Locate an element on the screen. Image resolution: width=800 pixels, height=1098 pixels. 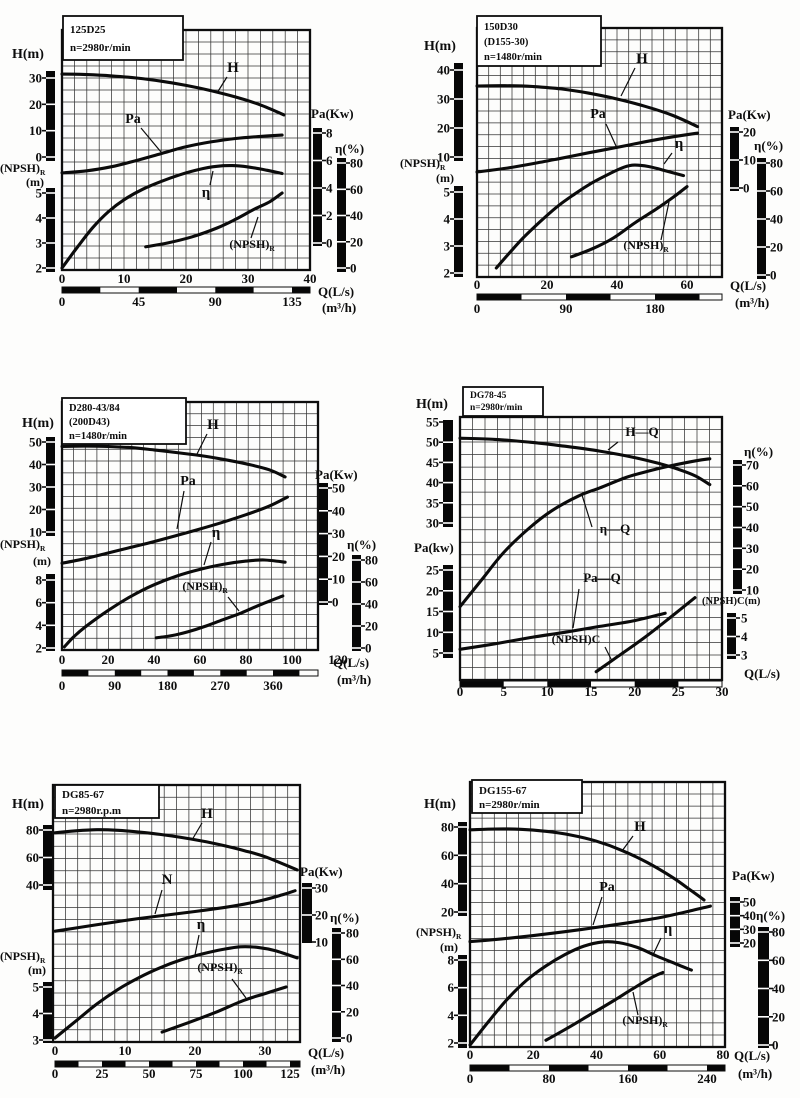
y-axis-Pa: 30 20 10 Pa(Kw) is located at coordinates (321, 907).